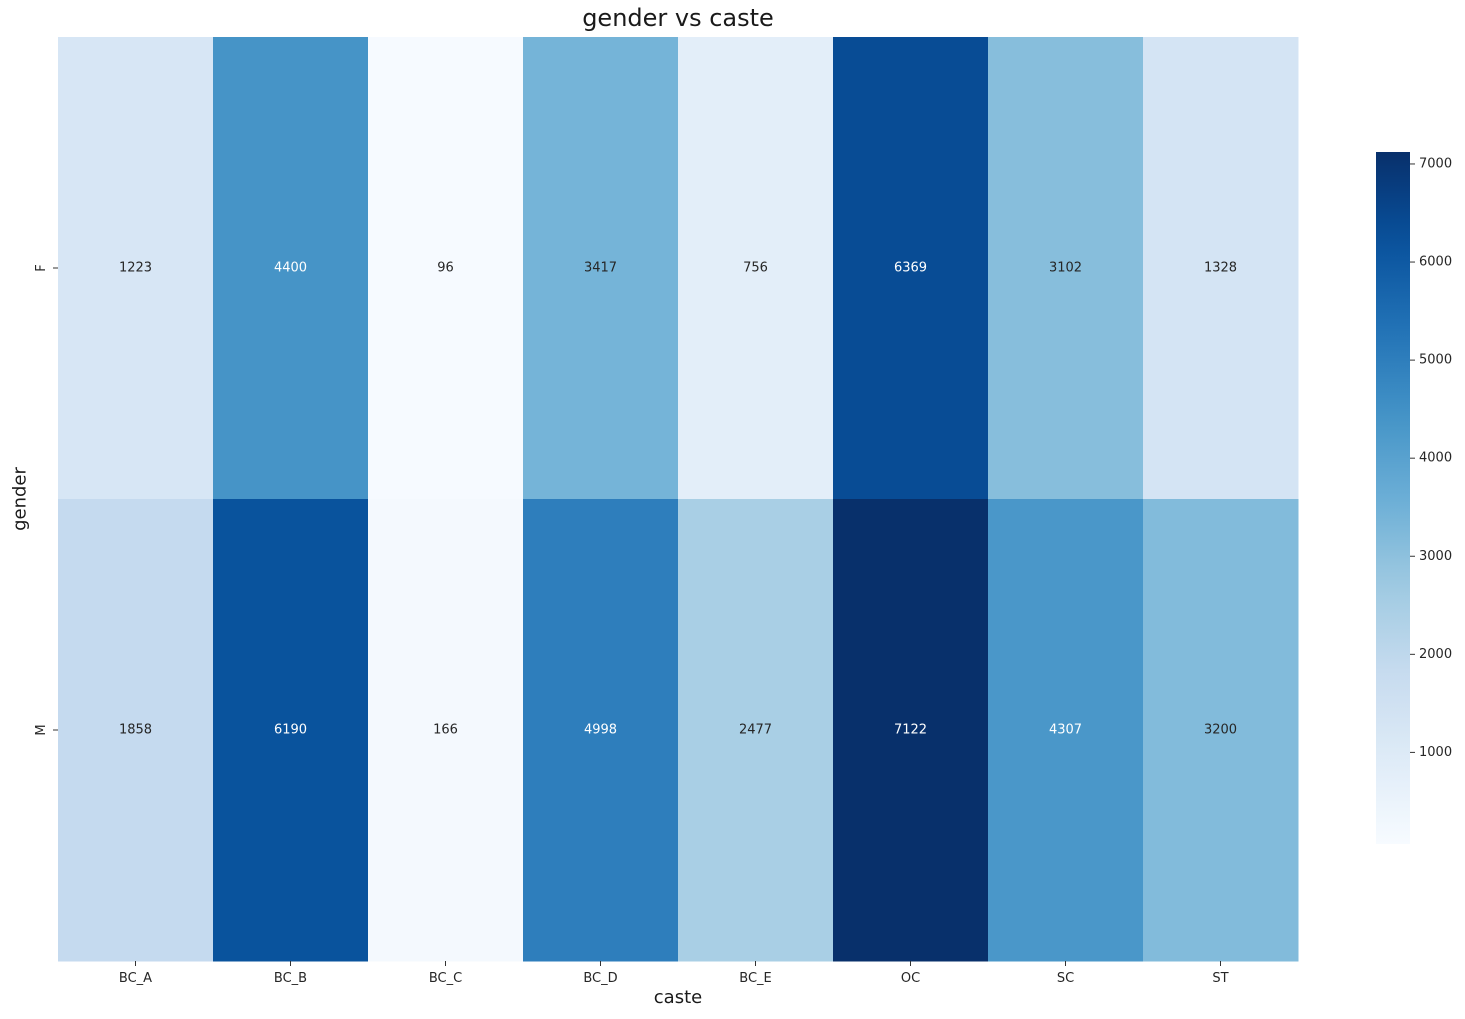 This screenshot has width=1465, height=1019. I want to click on colorbar-tick-label: 4000, so click(1435, 458).